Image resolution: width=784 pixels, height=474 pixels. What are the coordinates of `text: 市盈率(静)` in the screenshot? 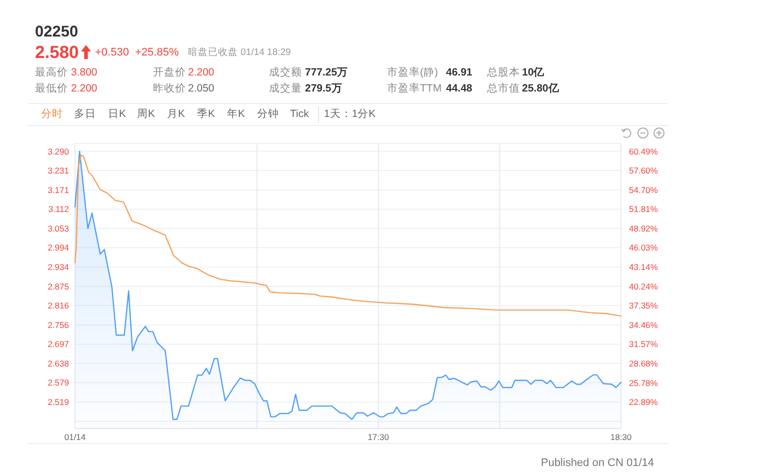 It's located at (412, 72).